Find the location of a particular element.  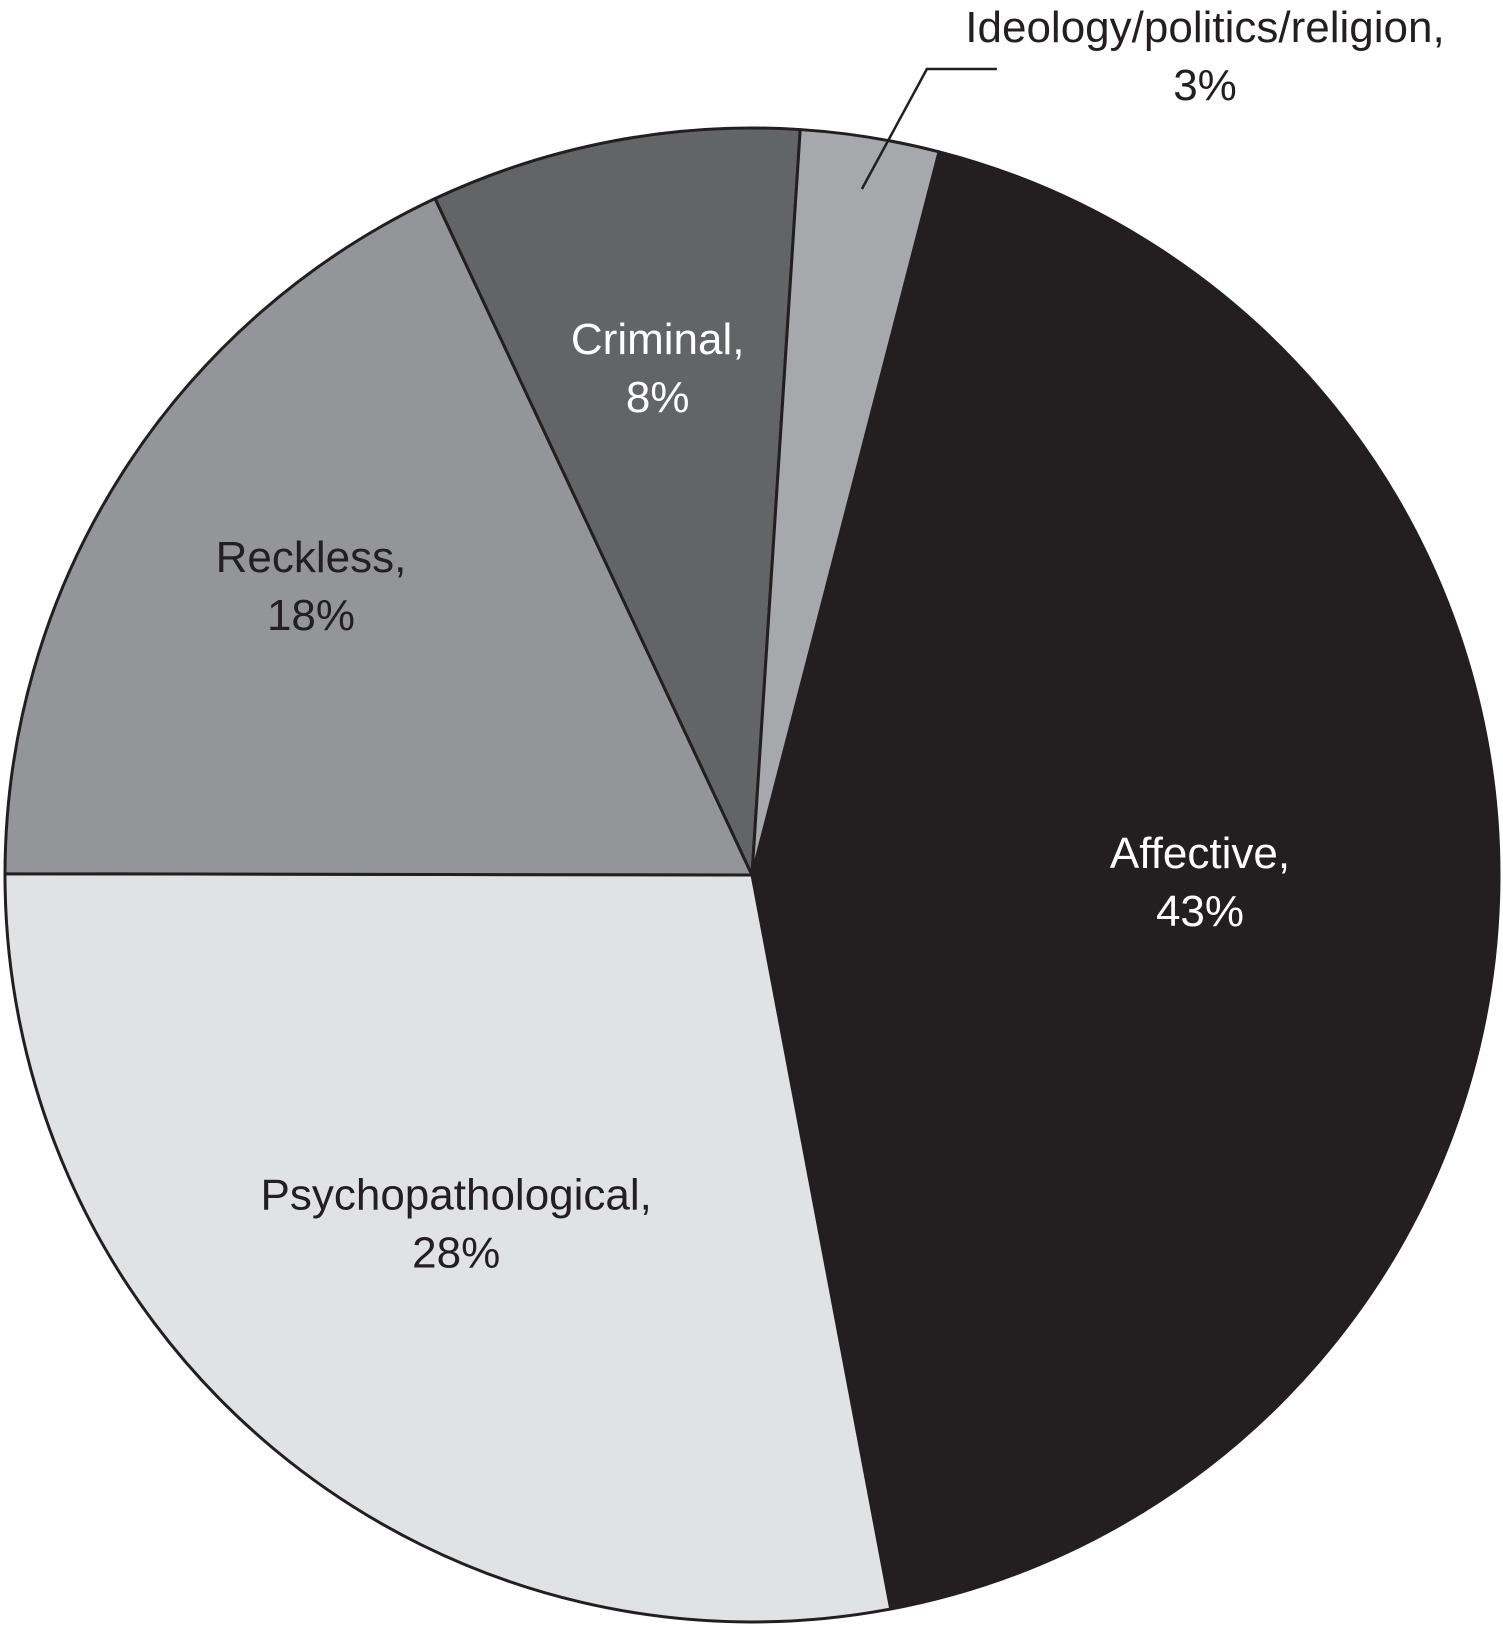

slice-label-ideology-politics-religion: Ideology/politics/religion, is located at coordinates (1204, 27).